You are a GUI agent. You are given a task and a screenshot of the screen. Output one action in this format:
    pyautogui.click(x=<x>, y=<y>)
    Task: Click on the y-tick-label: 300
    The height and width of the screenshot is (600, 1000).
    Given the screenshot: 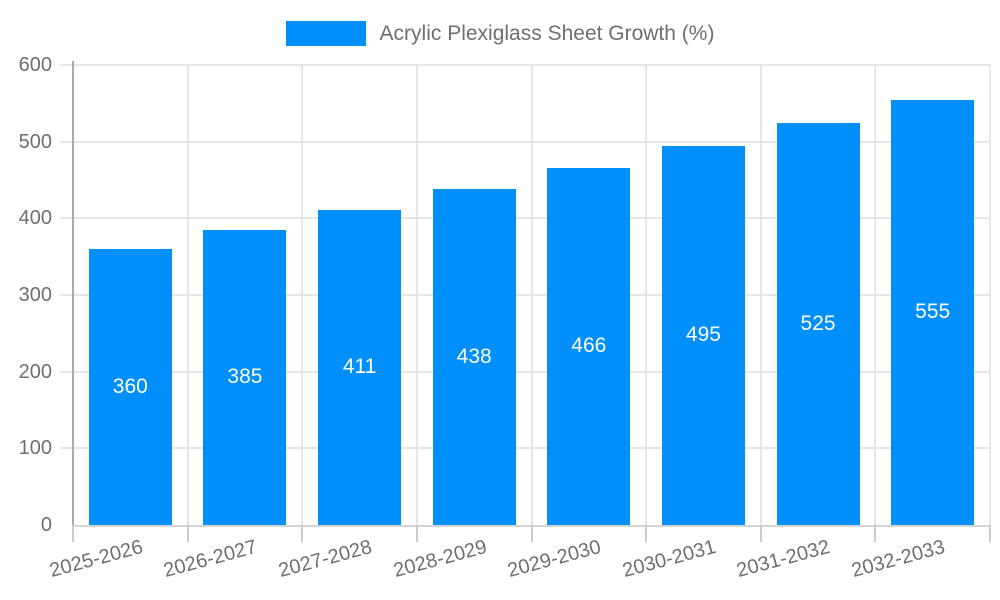 What is the action you would take?
    pyautogui.click(x=35, y=295)
    